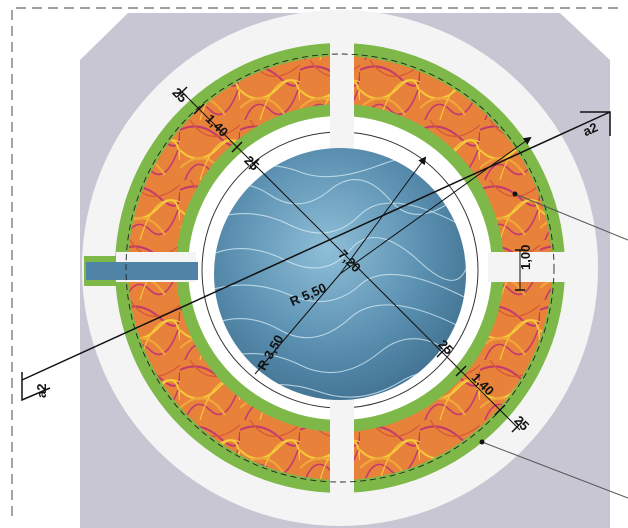 The image size is (628, 528). I want to click on radius-leader, so click(297, 324).